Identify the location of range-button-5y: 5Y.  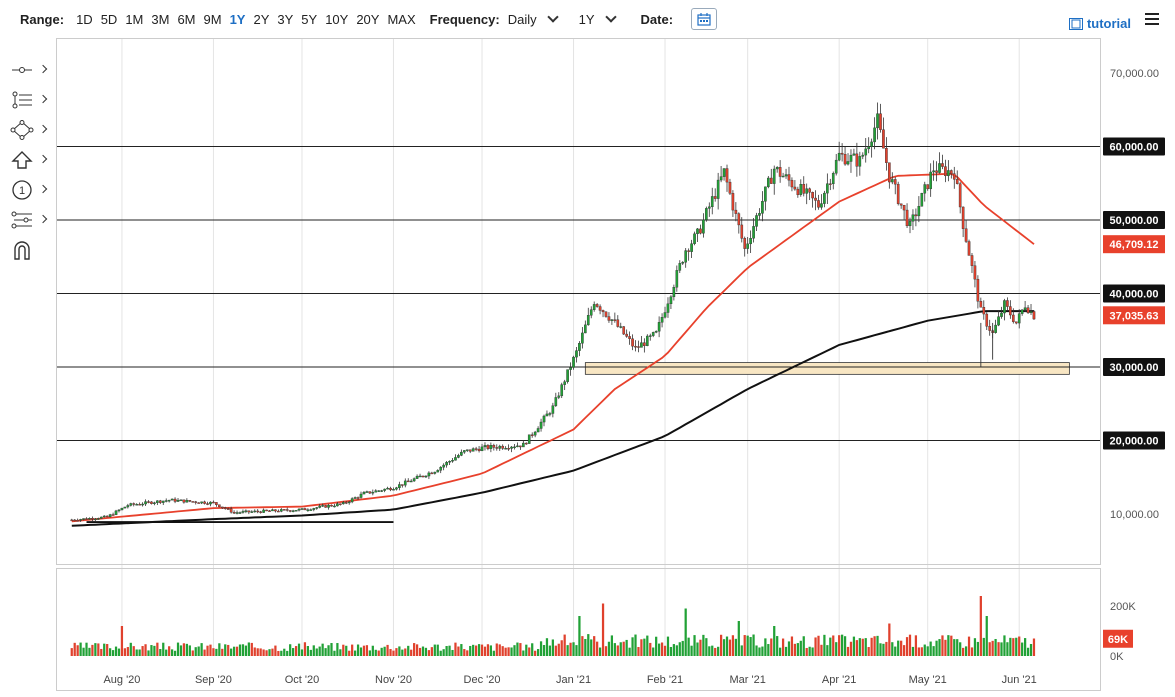
(309, 19).